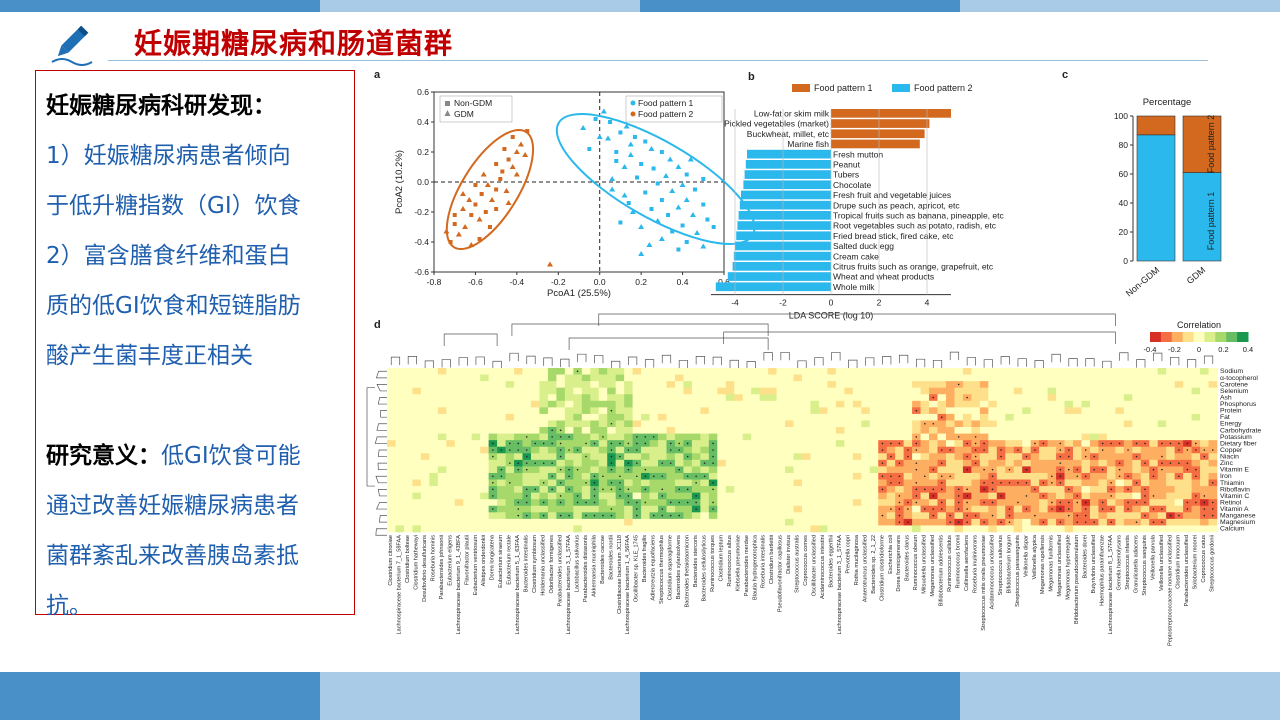 The image size is (1280, 720). I want to click on heatmap-col-label: Bacteroides intestinalis, so click(527, 563).